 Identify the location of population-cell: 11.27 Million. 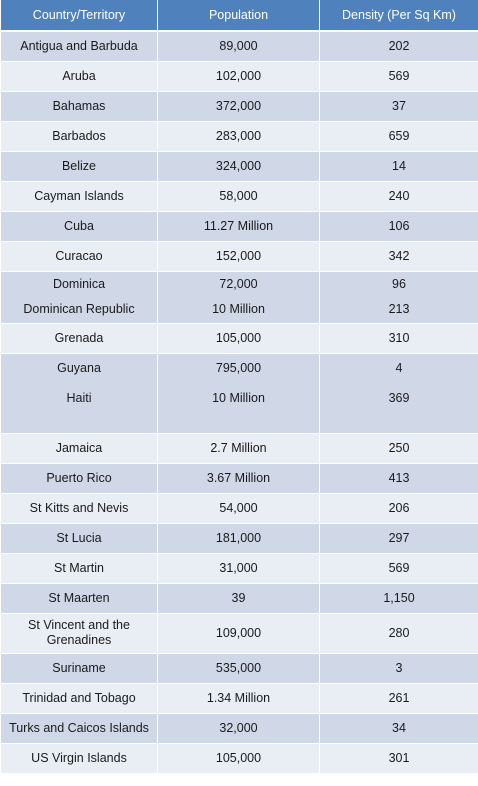
(238, 226).